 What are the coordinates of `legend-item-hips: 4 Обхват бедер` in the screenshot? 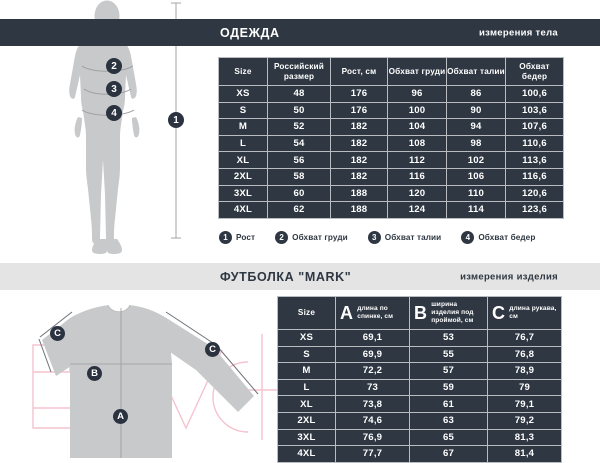 It's located at (498, 237).